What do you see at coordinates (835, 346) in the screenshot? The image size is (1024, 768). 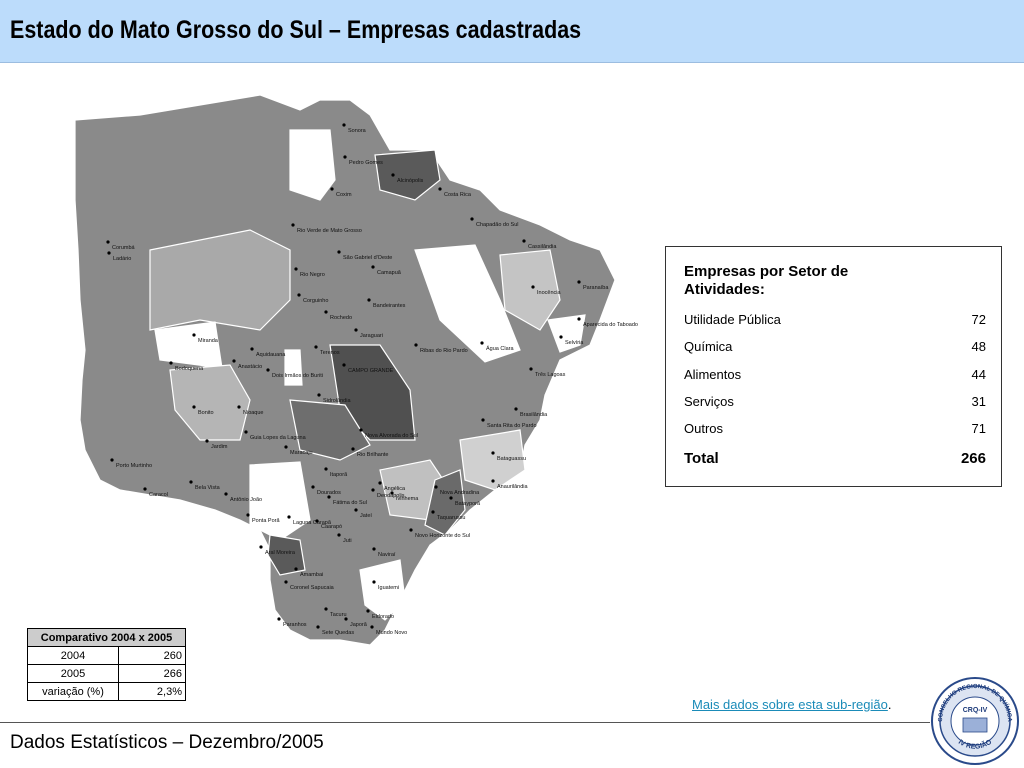 I see `sector-row: Química 48` at bounding box center [835, 346].